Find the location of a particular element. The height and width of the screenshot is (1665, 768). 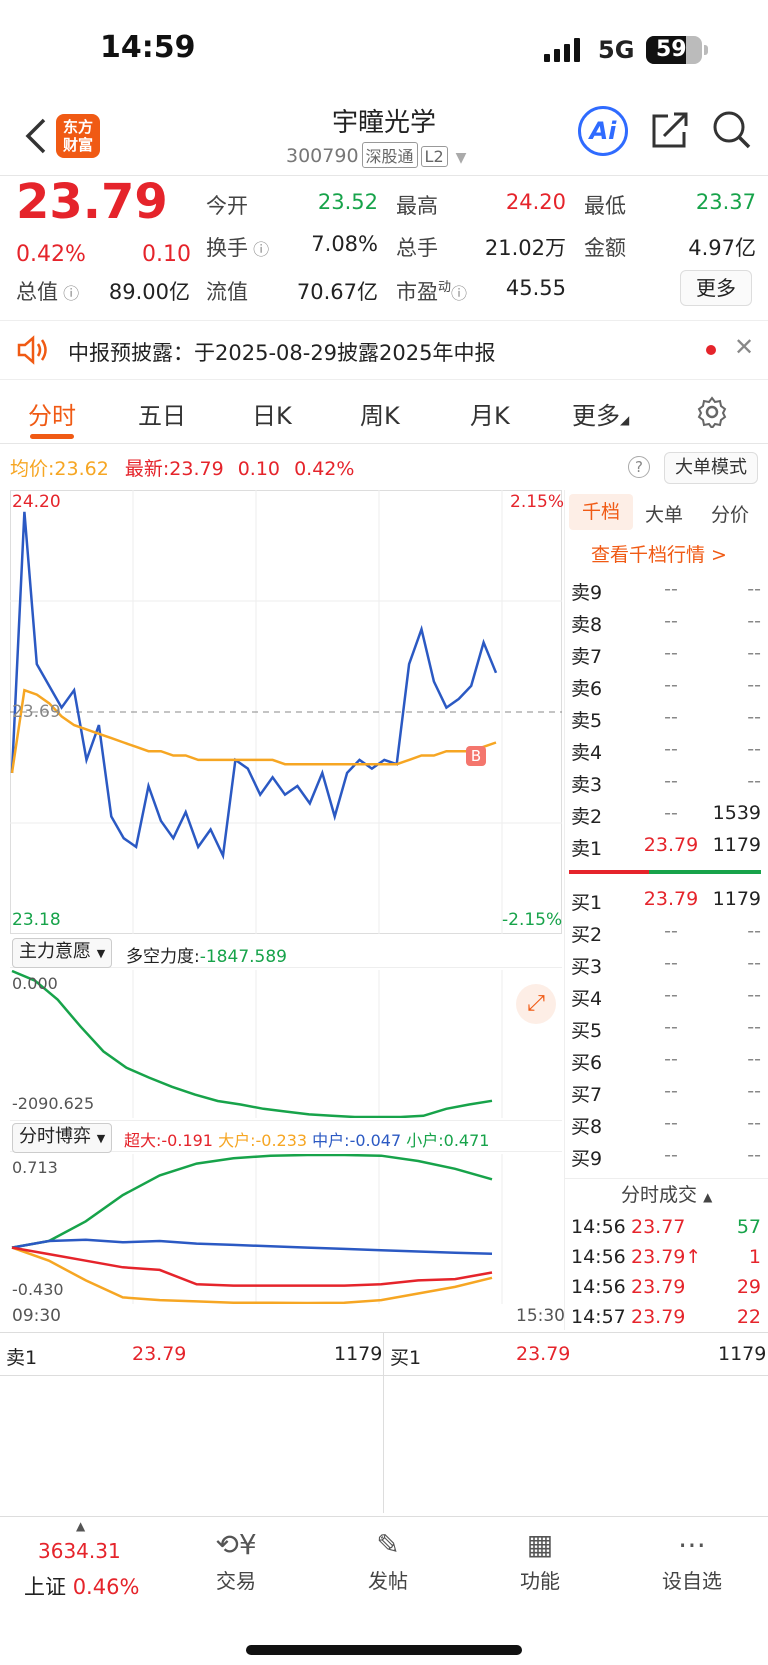

orderbook-row: 卖7 -- -- is located at coordinates (667, 653).